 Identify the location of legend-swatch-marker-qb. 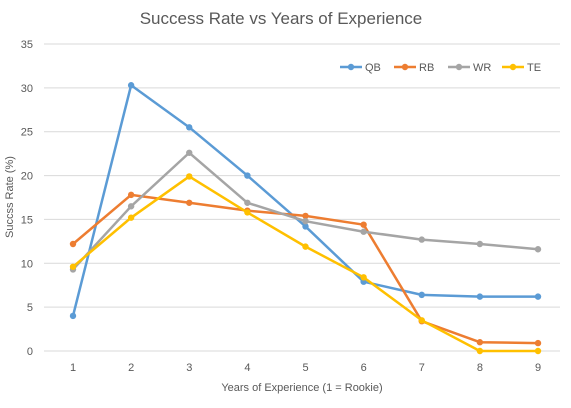
(351, 67).